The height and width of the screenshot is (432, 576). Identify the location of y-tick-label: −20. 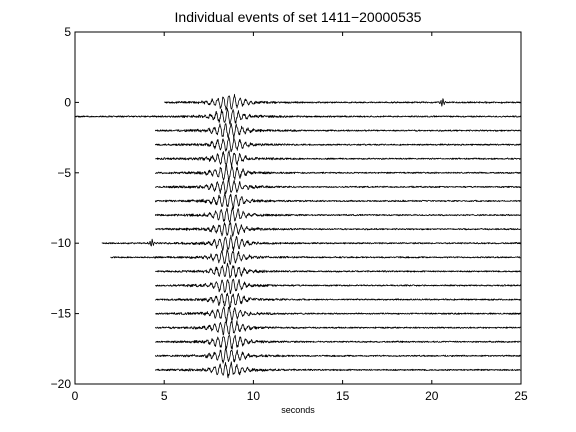
(61, 384).